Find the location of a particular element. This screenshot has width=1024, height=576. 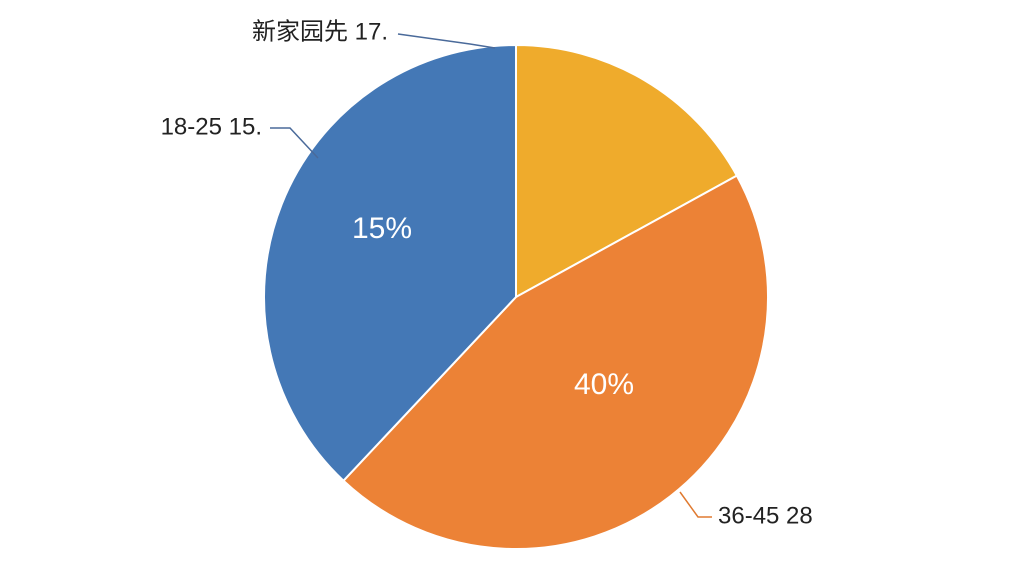

slice-label: 36-45 28 is located at coordinates (765, 515).